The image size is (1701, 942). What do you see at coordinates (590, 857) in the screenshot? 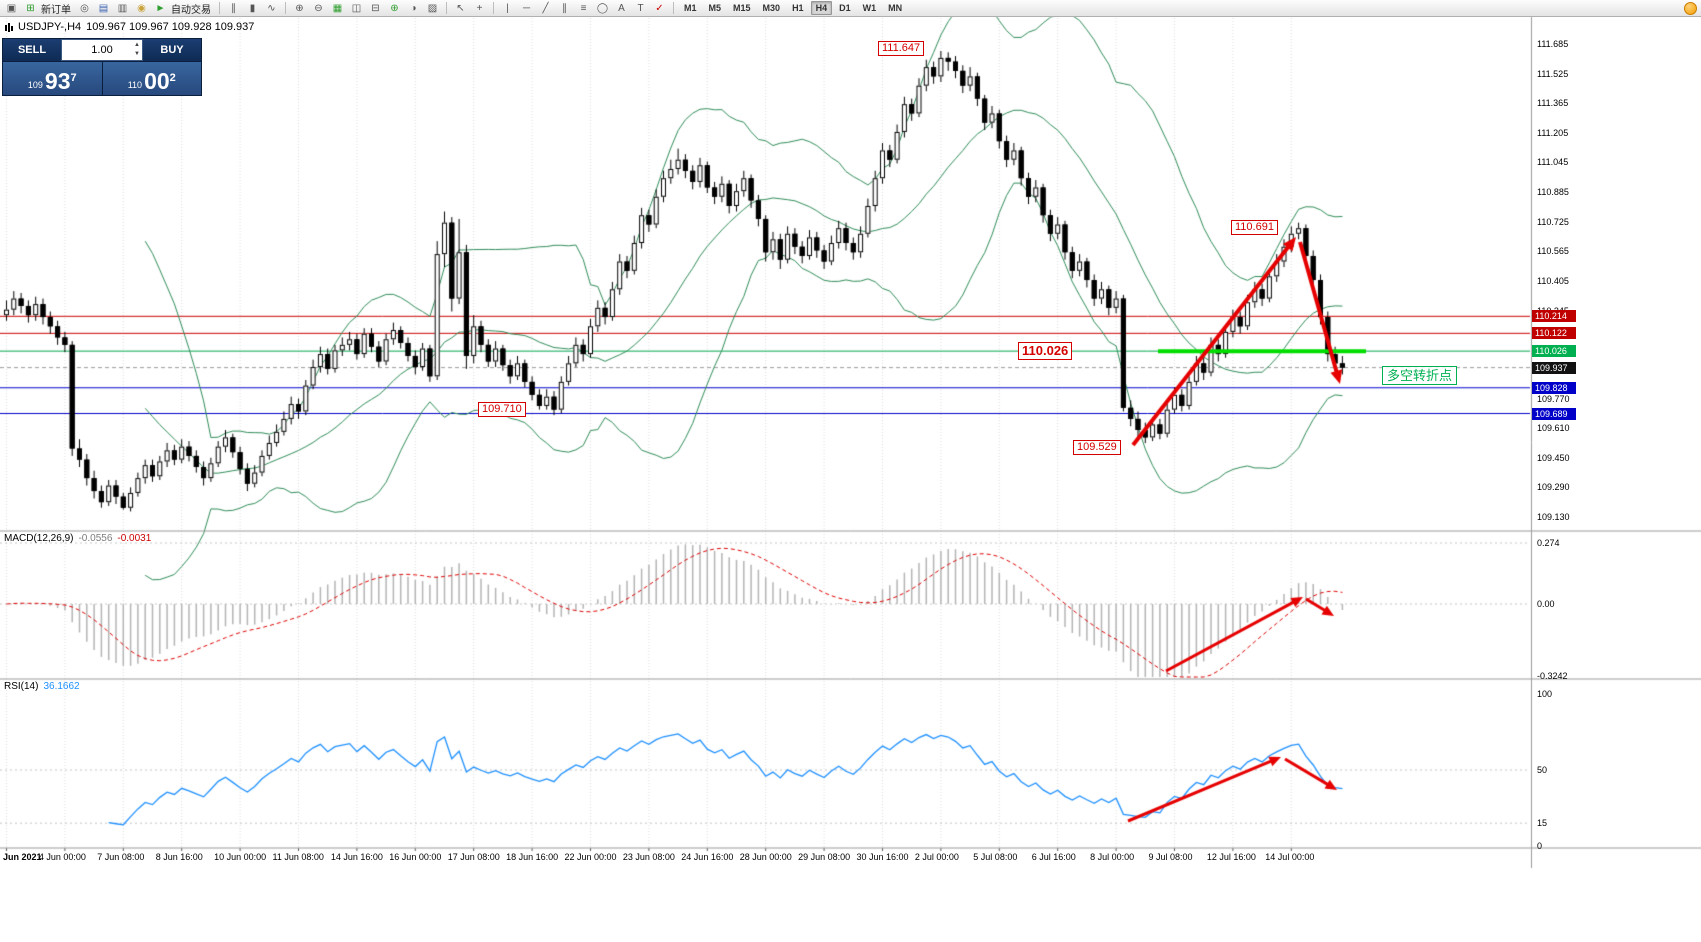
I see `time-tick: 22 Jun 00:00` at bounding box center [590, 857].